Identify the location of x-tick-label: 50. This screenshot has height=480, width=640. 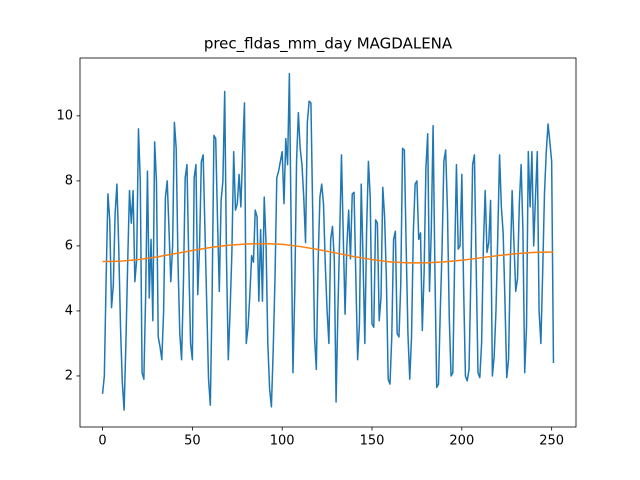
(192, 441).